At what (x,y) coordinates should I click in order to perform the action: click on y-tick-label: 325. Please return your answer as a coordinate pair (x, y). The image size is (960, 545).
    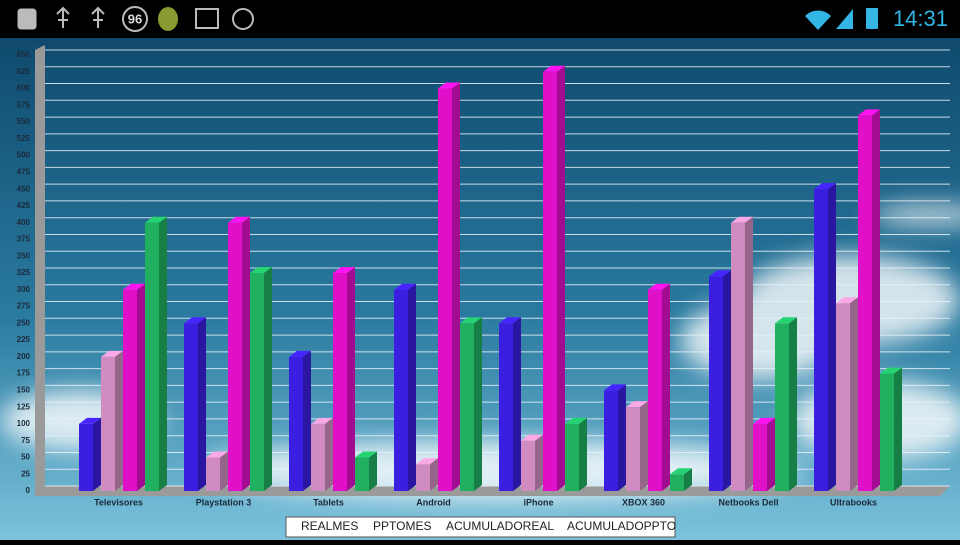
    Looking at the image, I should click on (24, 272).